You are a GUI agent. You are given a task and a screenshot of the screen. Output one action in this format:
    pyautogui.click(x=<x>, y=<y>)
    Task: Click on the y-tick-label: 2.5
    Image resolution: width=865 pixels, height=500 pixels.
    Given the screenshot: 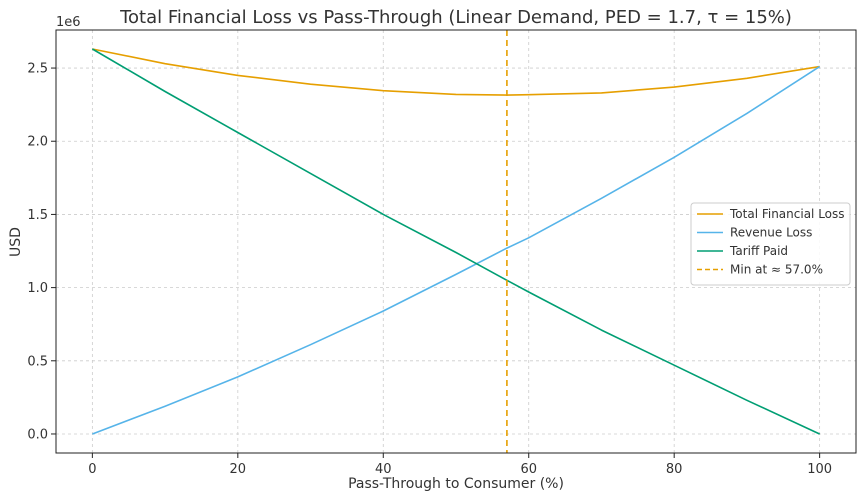 What is the action you would take?
    pyautogui.click(x=37, y=69)
    